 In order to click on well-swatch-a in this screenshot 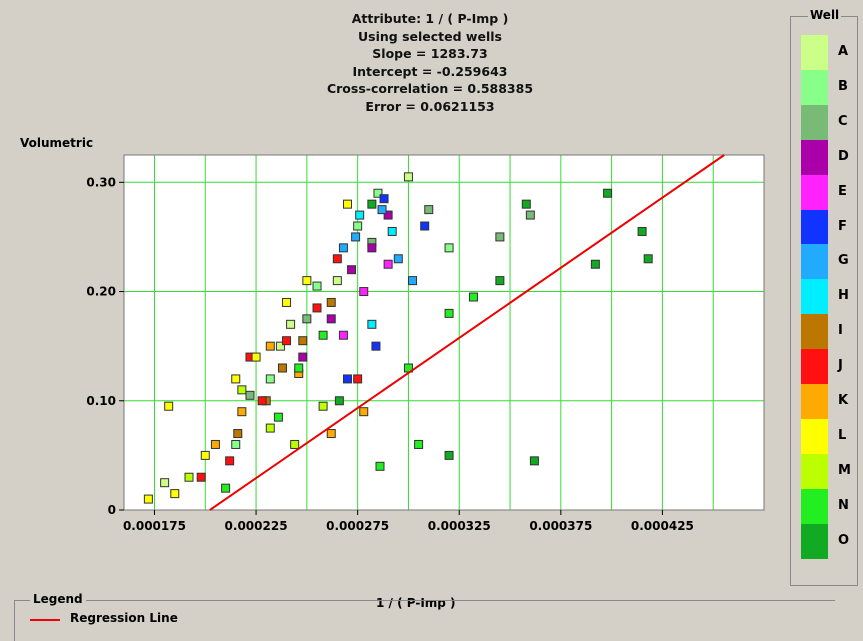, I will do `click(814, 52)`.